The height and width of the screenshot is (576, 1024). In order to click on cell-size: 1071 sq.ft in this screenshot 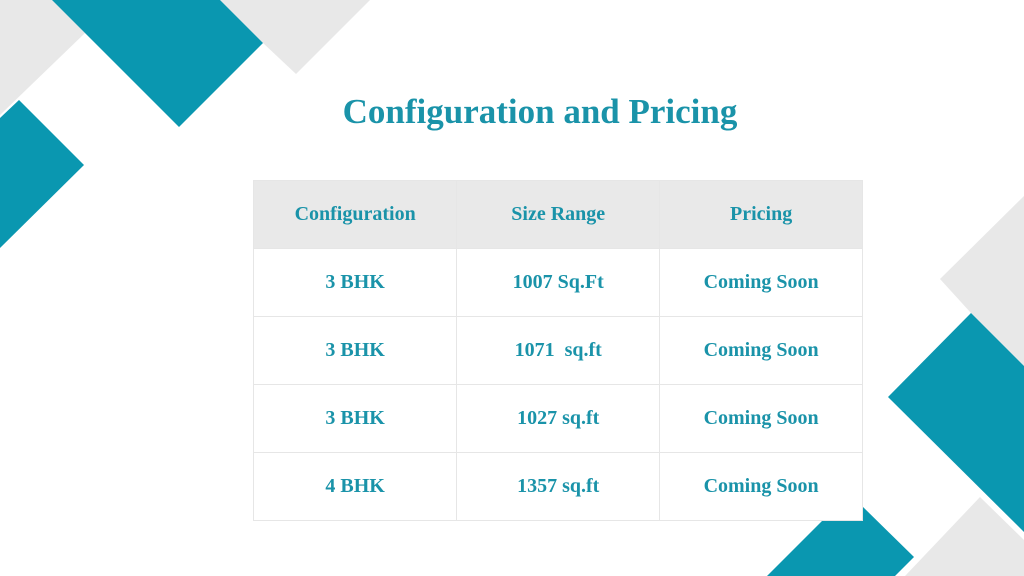, I will do `click(558, 350)`.